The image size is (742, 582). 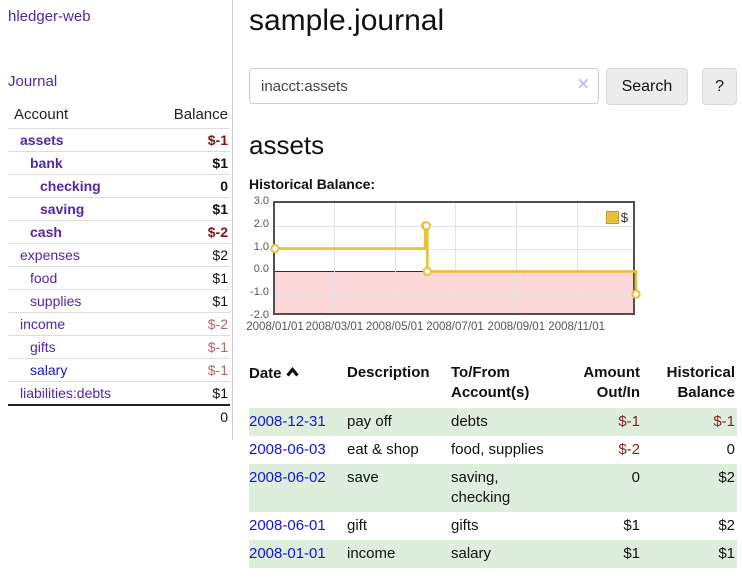 I want to click on x-axis-tick-label: 2008/01/01, so click(x=275, y=327).